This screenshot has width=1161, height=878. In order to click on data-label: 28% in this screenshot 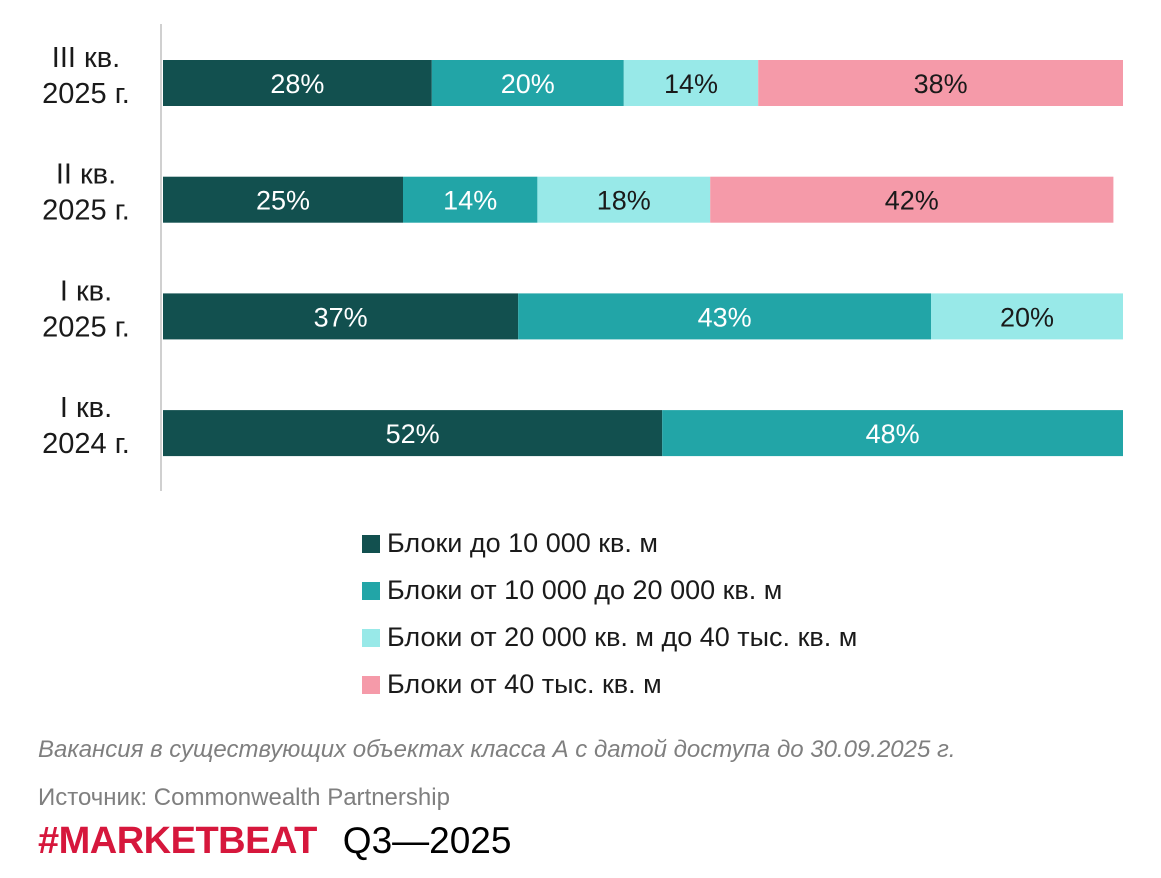, I will do `click(297, 84)`.